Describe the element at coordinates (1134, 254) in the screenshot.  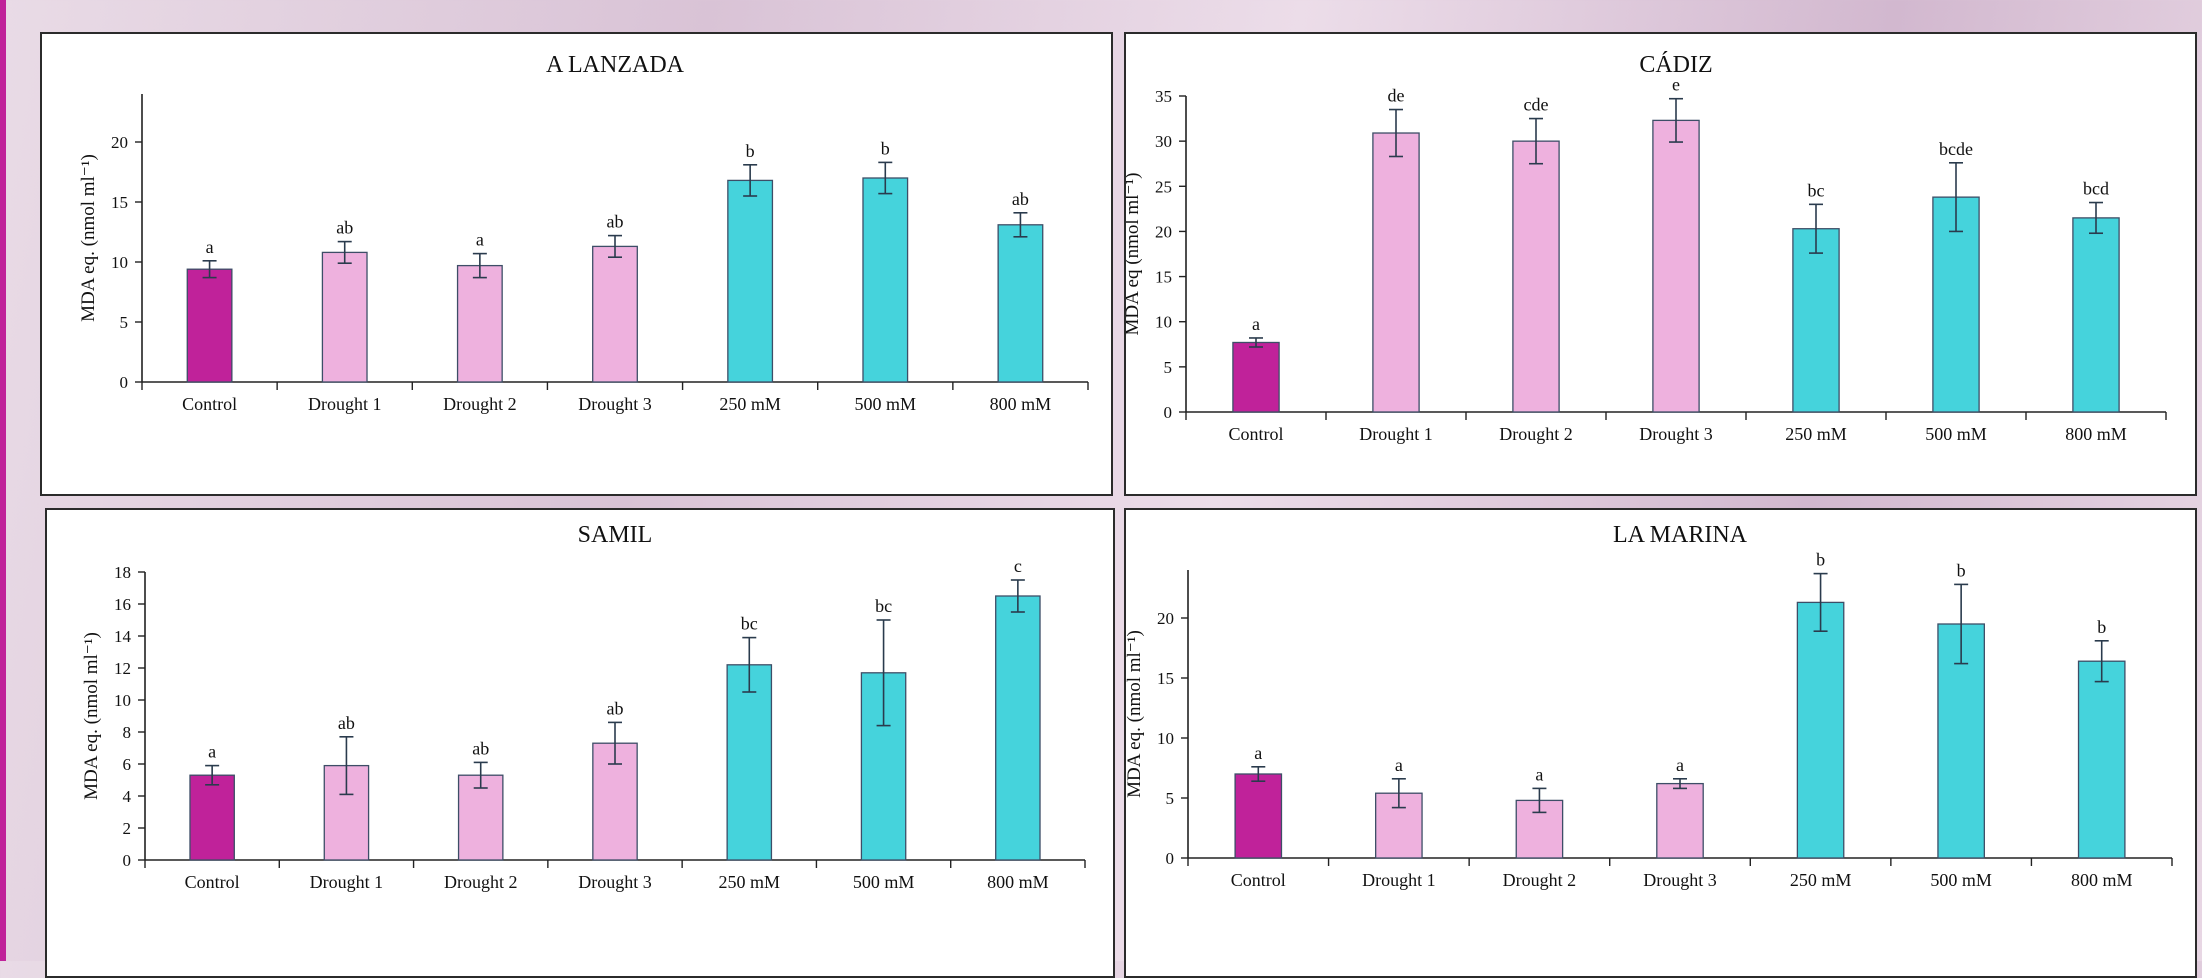
I see `y-axis-label: MDA eq (nmol ml⁻¹)` at that location.